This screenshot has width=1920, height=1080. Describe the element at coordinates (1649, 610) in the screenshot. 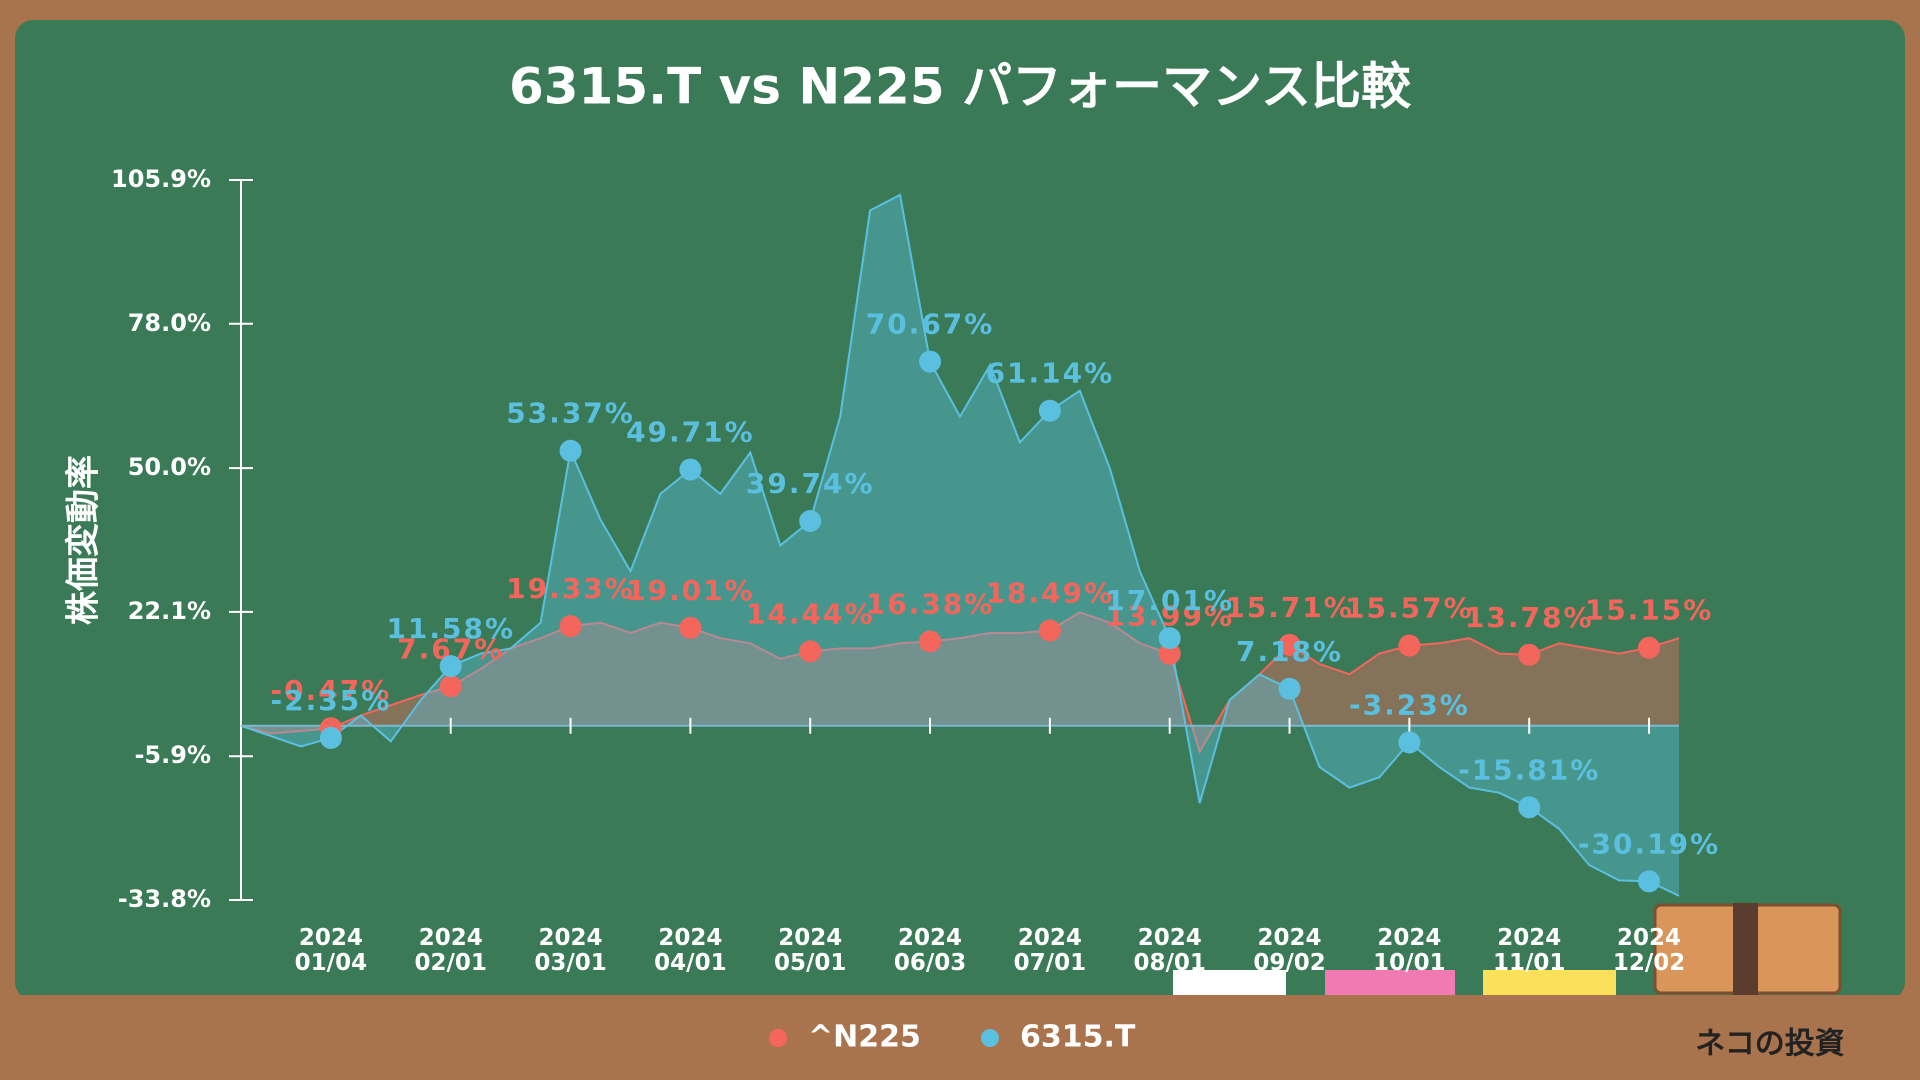

I see `data-label: 15.15%` at that location.